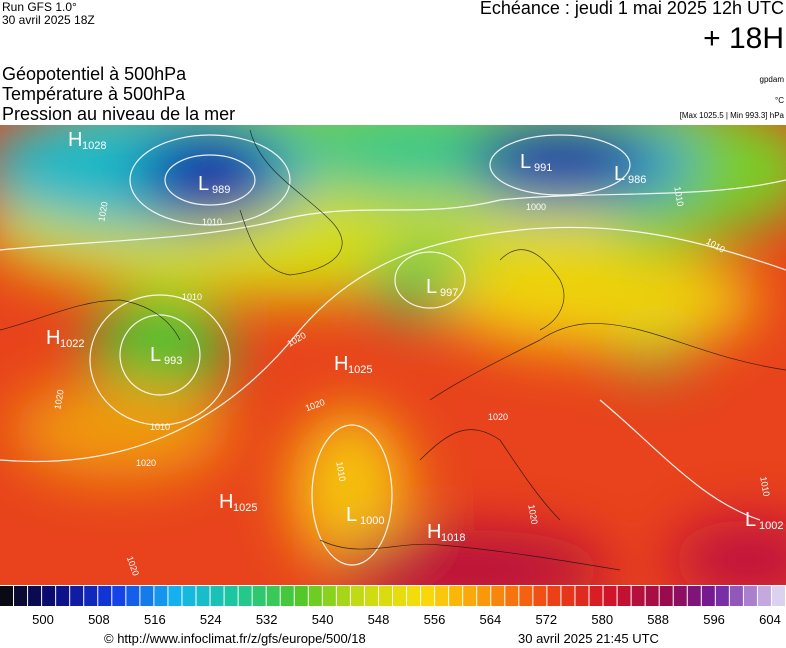  Describe the element at coordinates (221, 190) in the screenshot. I see `center-value: 989` at that location.